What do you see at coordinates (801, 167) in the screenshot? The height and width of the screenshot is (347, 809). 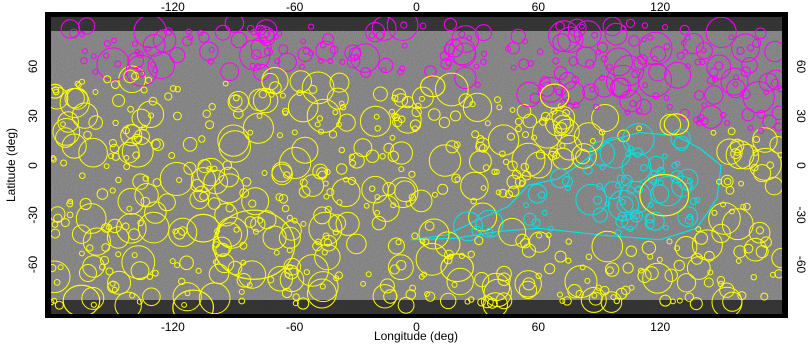 I see `y-tick-labels-right: 60 30 0 -30 -60` at bounding box center [801, 167].